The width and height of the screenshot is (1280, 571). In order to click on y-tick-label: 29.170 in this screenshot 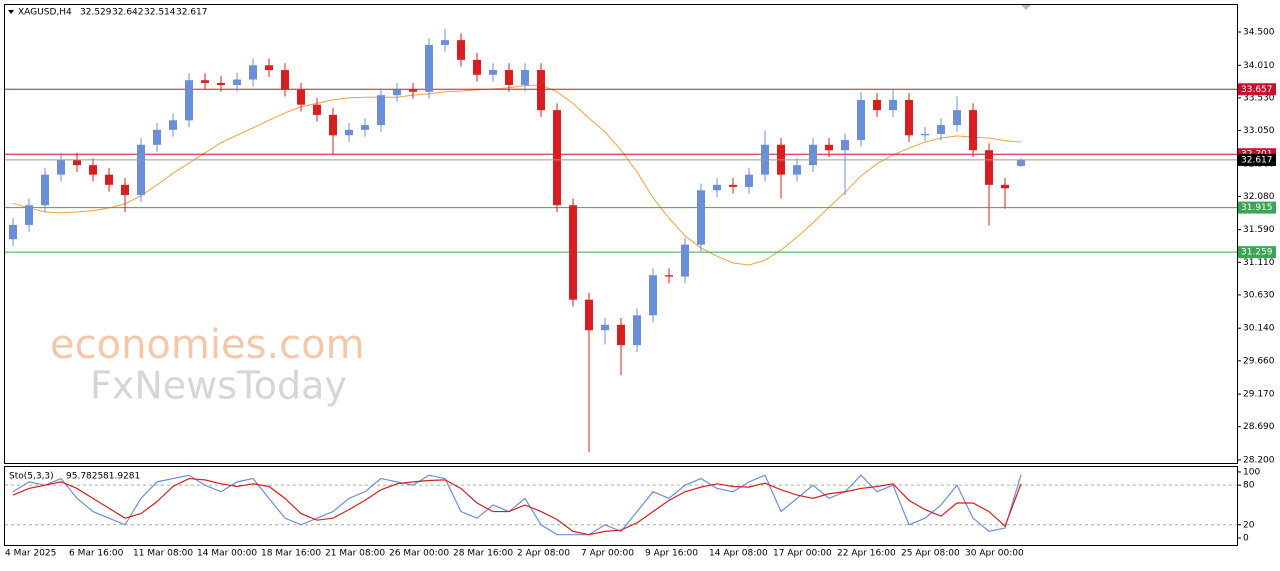, I will do `click(1259, 395)`.